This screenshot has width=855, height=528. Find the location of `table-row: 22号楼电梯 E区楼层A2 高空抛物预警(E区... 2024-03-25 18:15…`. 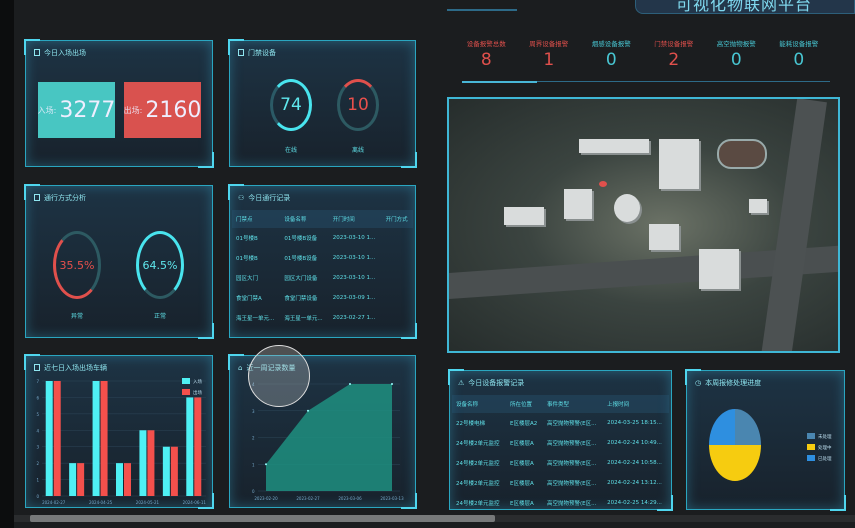

table-row: 22号楼电梯 E区楼层A2 高空抛物预警(E区... 2024-03-25 18:15… is located at coordinates (560, 423).